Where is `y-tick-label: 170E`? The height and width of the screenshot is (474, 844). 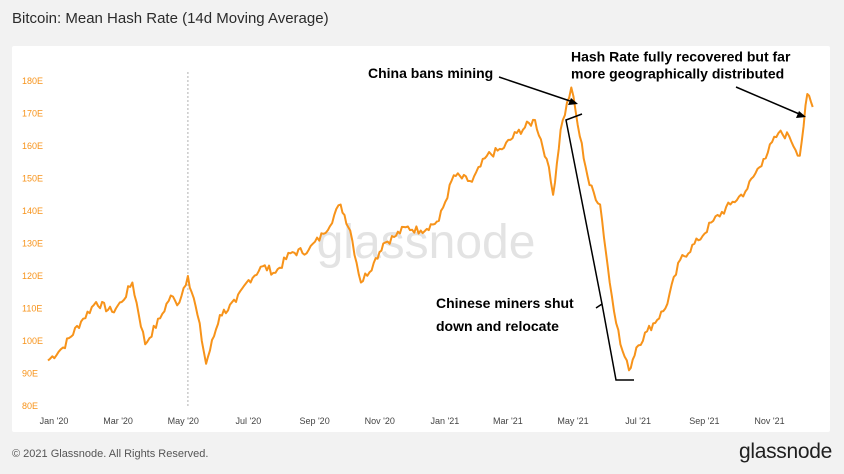
y-tick-label: 170E is located at coordinates (32, 114).